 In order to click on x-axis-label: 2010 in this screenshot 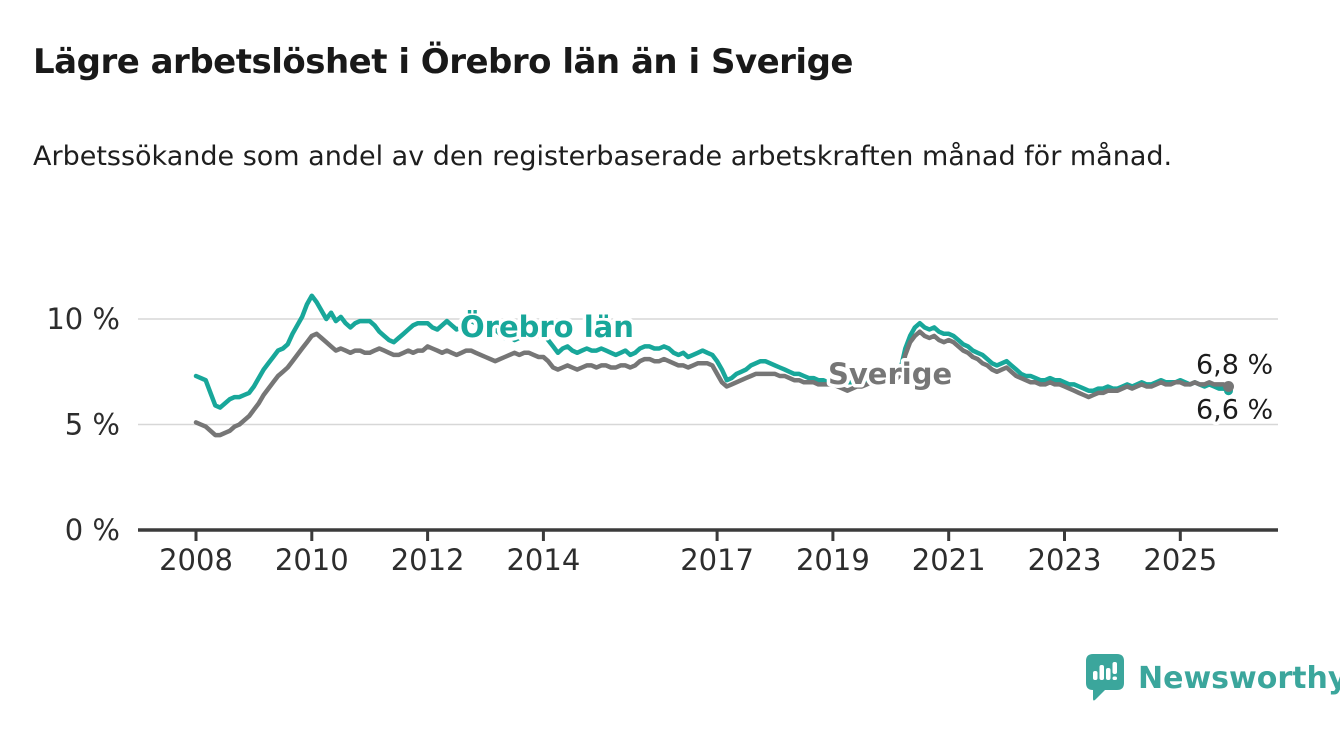, I will do `click(312, 560)`.